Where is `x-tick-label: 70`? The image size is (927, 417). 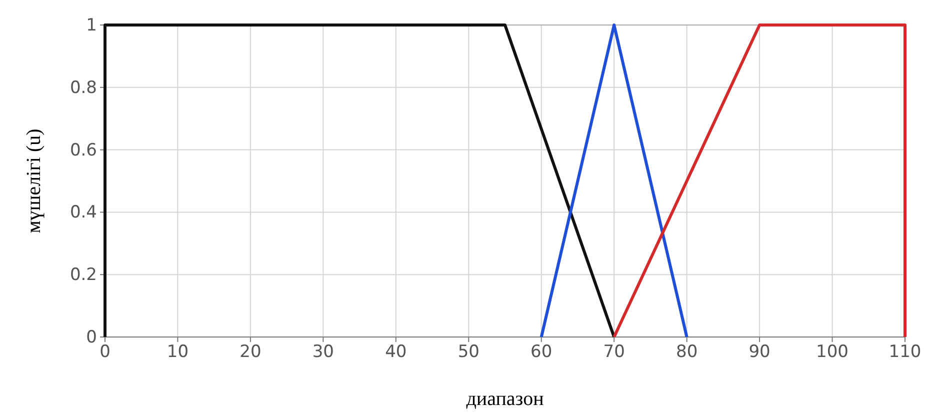 x-tick-label: 70 is located at coordinates (614, 352).